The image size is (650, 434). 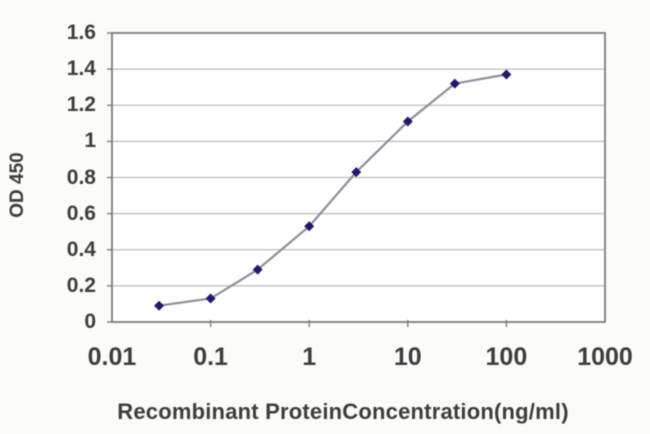 I want to click on y-tick-label: 0.6, so click(x=81, y=213).